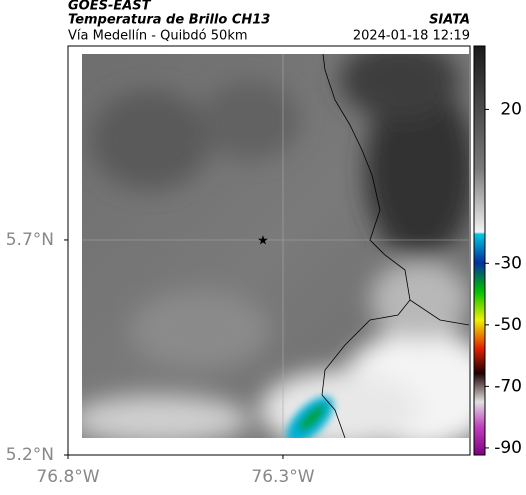 This screenshot has width=526, height=495. Describe the element at coordinates (67, 477) in the screenshot. I see `x-tick-label: 76.8°W` at that location.